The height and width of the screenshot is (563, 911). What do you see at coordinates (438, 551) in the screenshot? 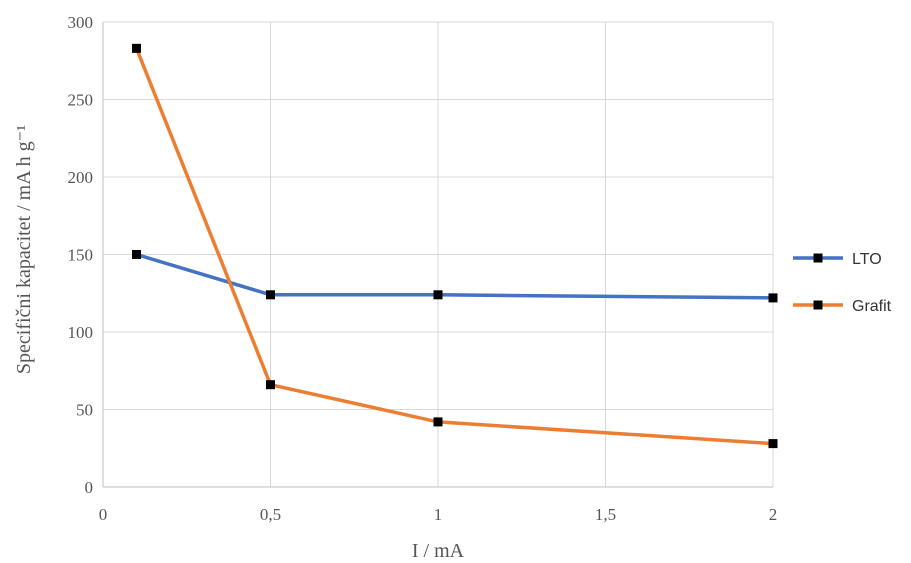
I see `x-axis-title: I / mA` at bounding box center [438, 551].